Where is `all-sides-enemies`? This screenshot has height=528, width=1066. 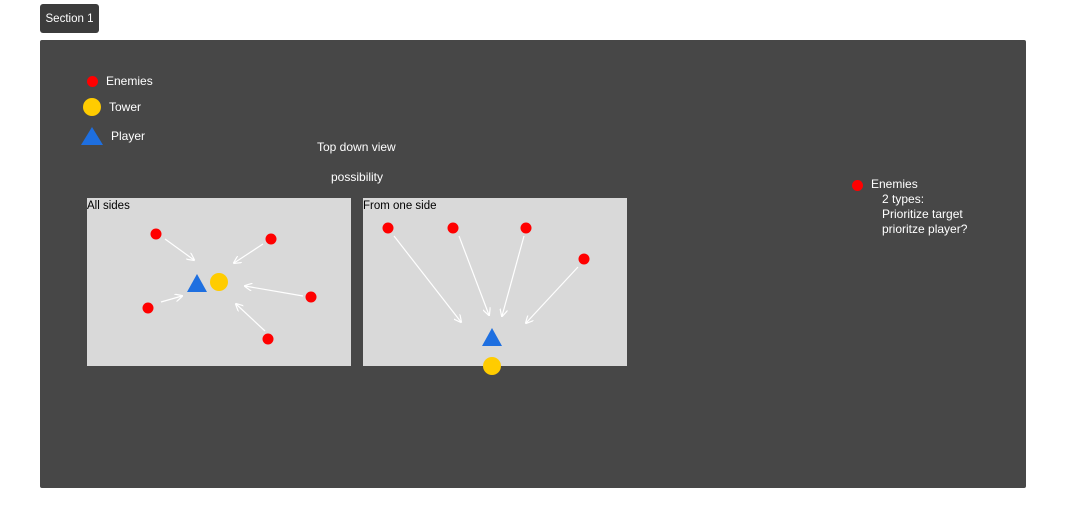 all-sides-enemies is located at coordinates (229, 286).